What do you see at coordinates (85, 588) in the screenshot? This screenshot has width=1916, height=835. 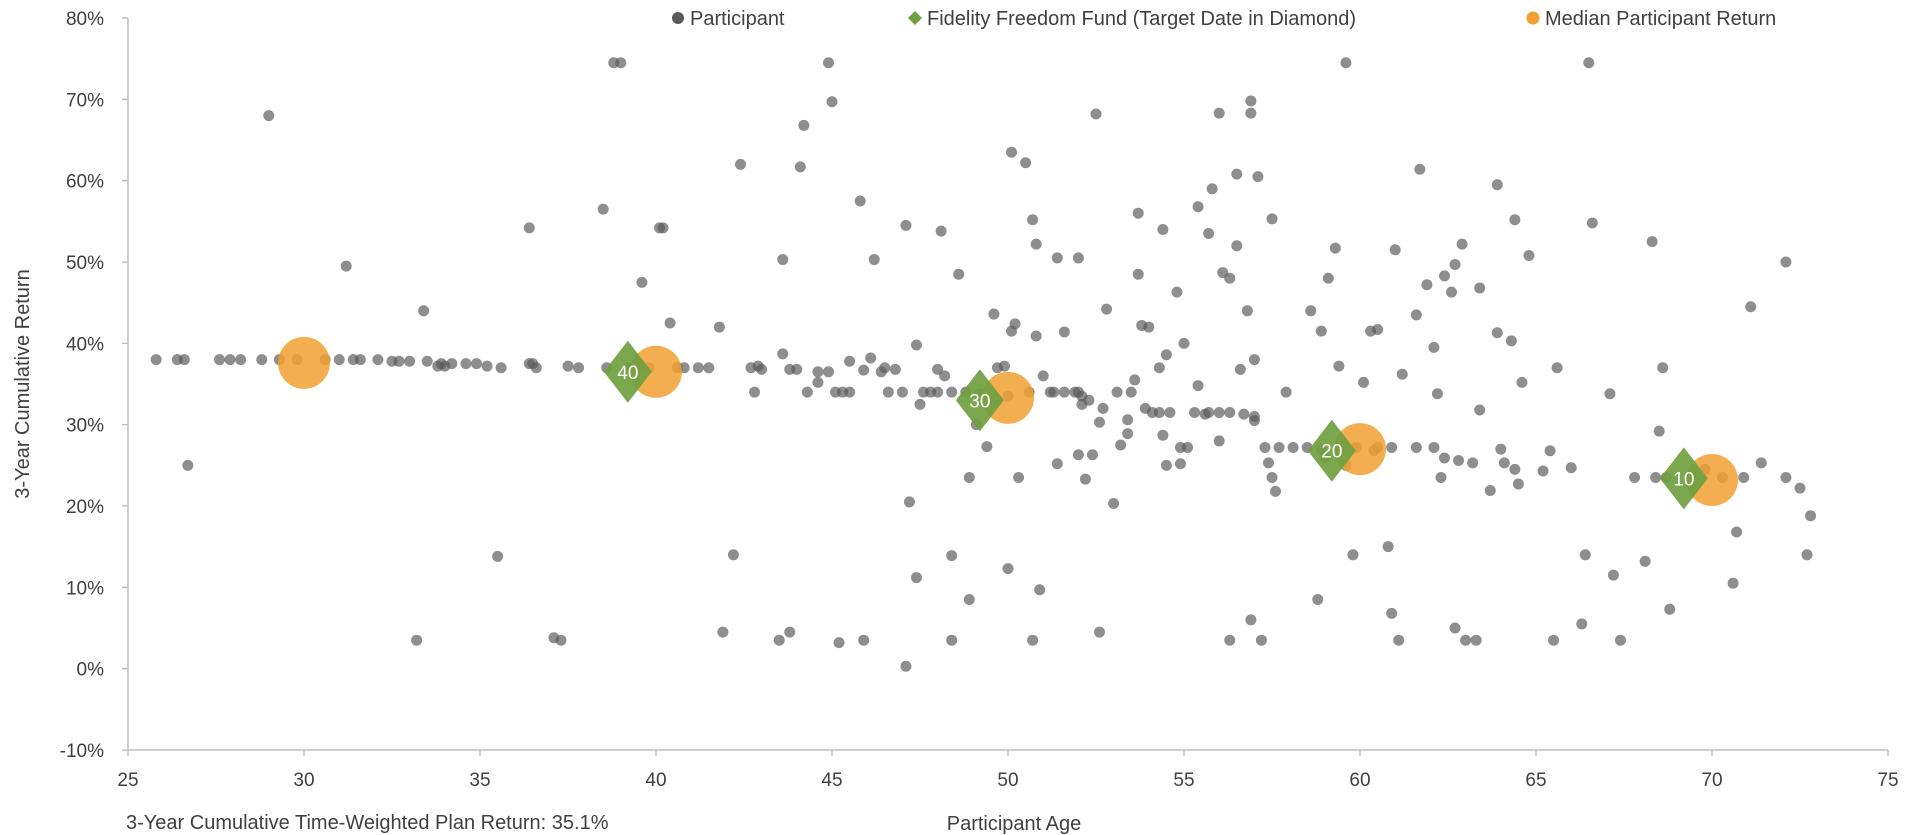 I see `y-tick-label: 10%` at bounding box center [85, 588].